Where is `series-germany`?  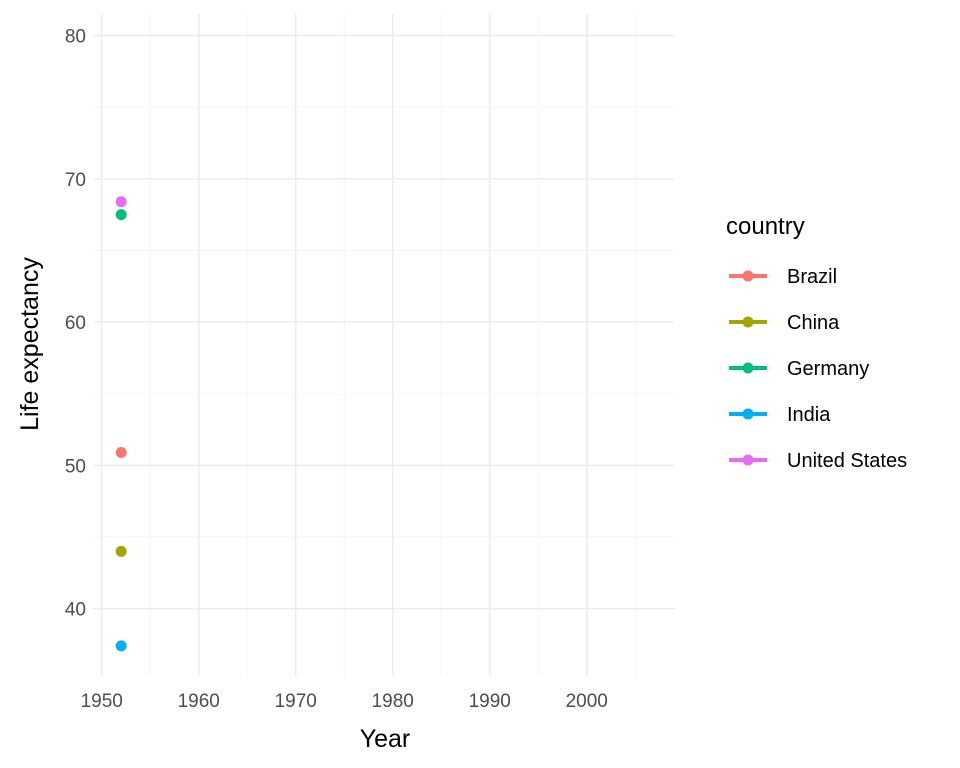
series-germany is located at coordinates (121, 215).